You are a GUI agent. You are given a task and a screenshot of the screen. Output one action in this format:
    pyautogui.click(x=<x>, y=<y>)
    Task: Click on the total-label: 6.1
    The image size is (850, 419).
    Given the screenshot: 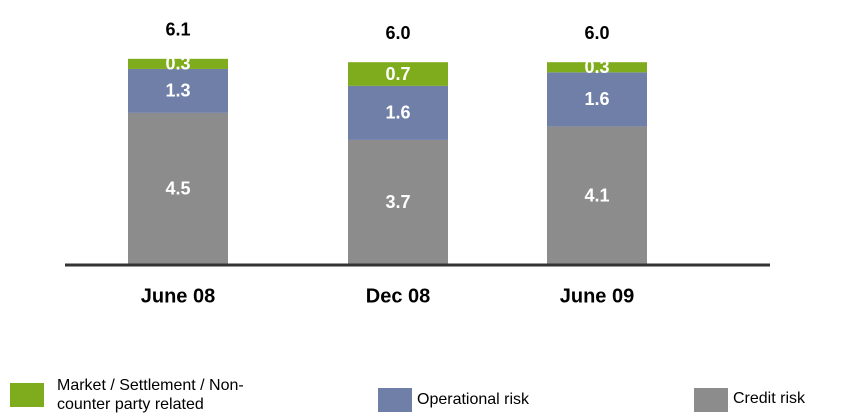 What is the action you would take?
    pyautogui.click(x=177, y=30)
    